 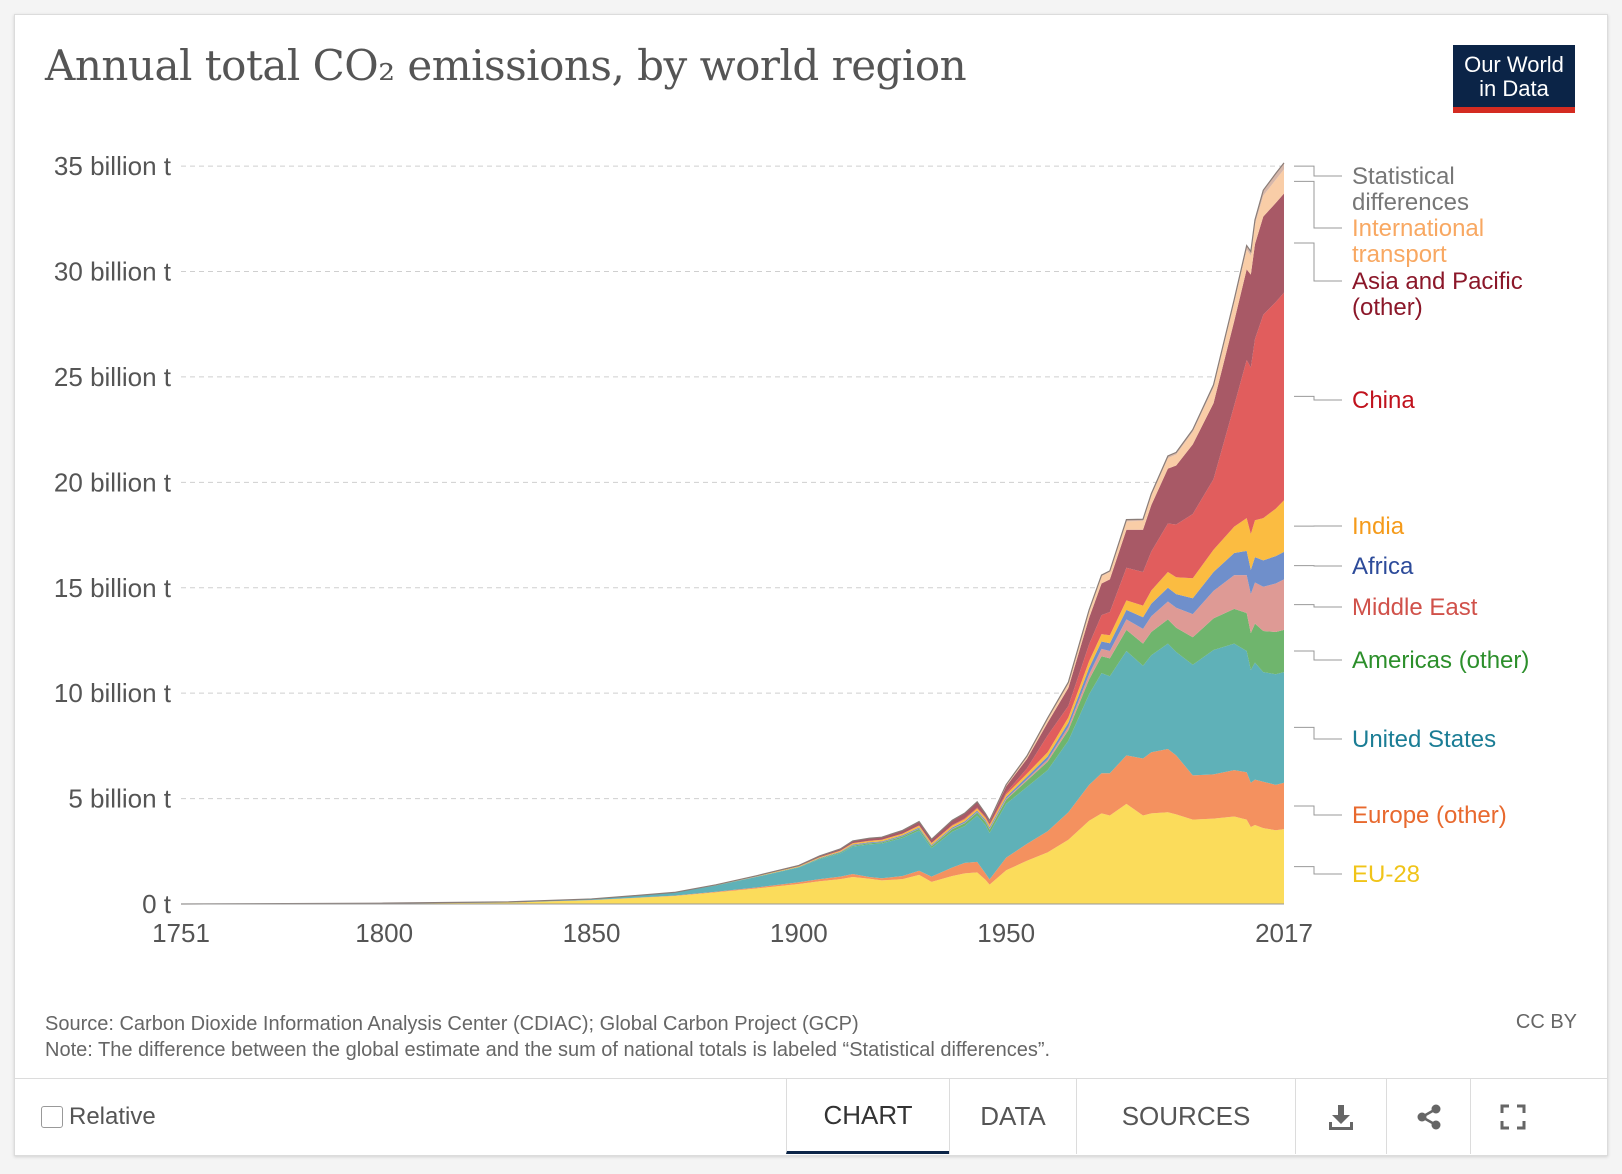 I want to click on share-icon, so click(x=1428, y=1116).